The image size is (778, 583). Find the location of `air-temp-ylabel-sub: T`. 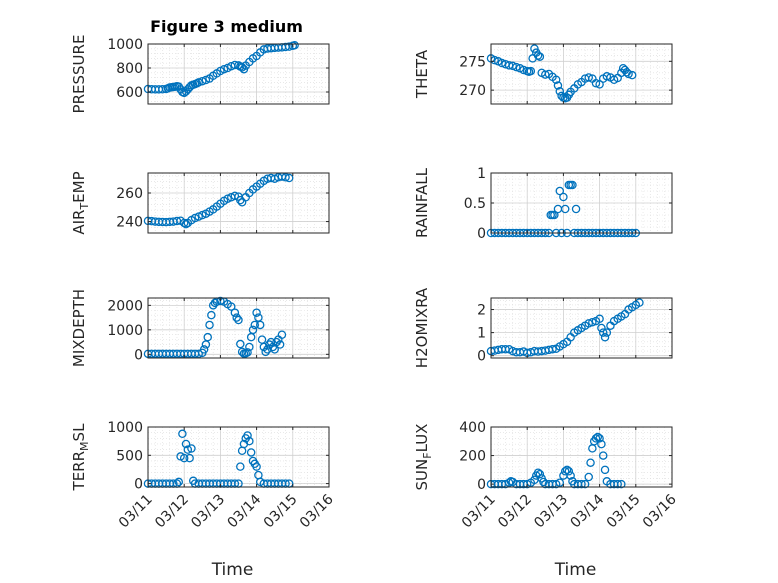

air-temp-ylabel-sub: T is located at coordinates (84, 207).